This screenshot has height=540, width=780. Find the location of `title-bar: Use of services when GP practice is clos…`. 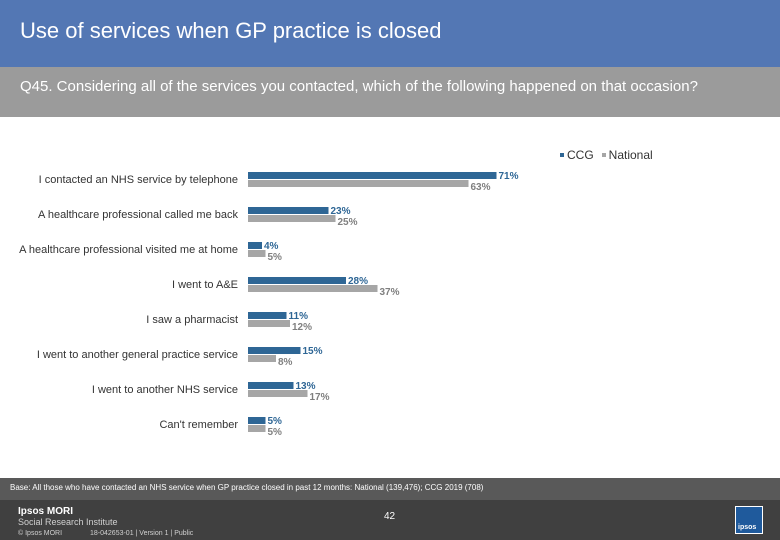

title-bar: Use of services when GP practice is clos… is located at coordinates (390, 33).